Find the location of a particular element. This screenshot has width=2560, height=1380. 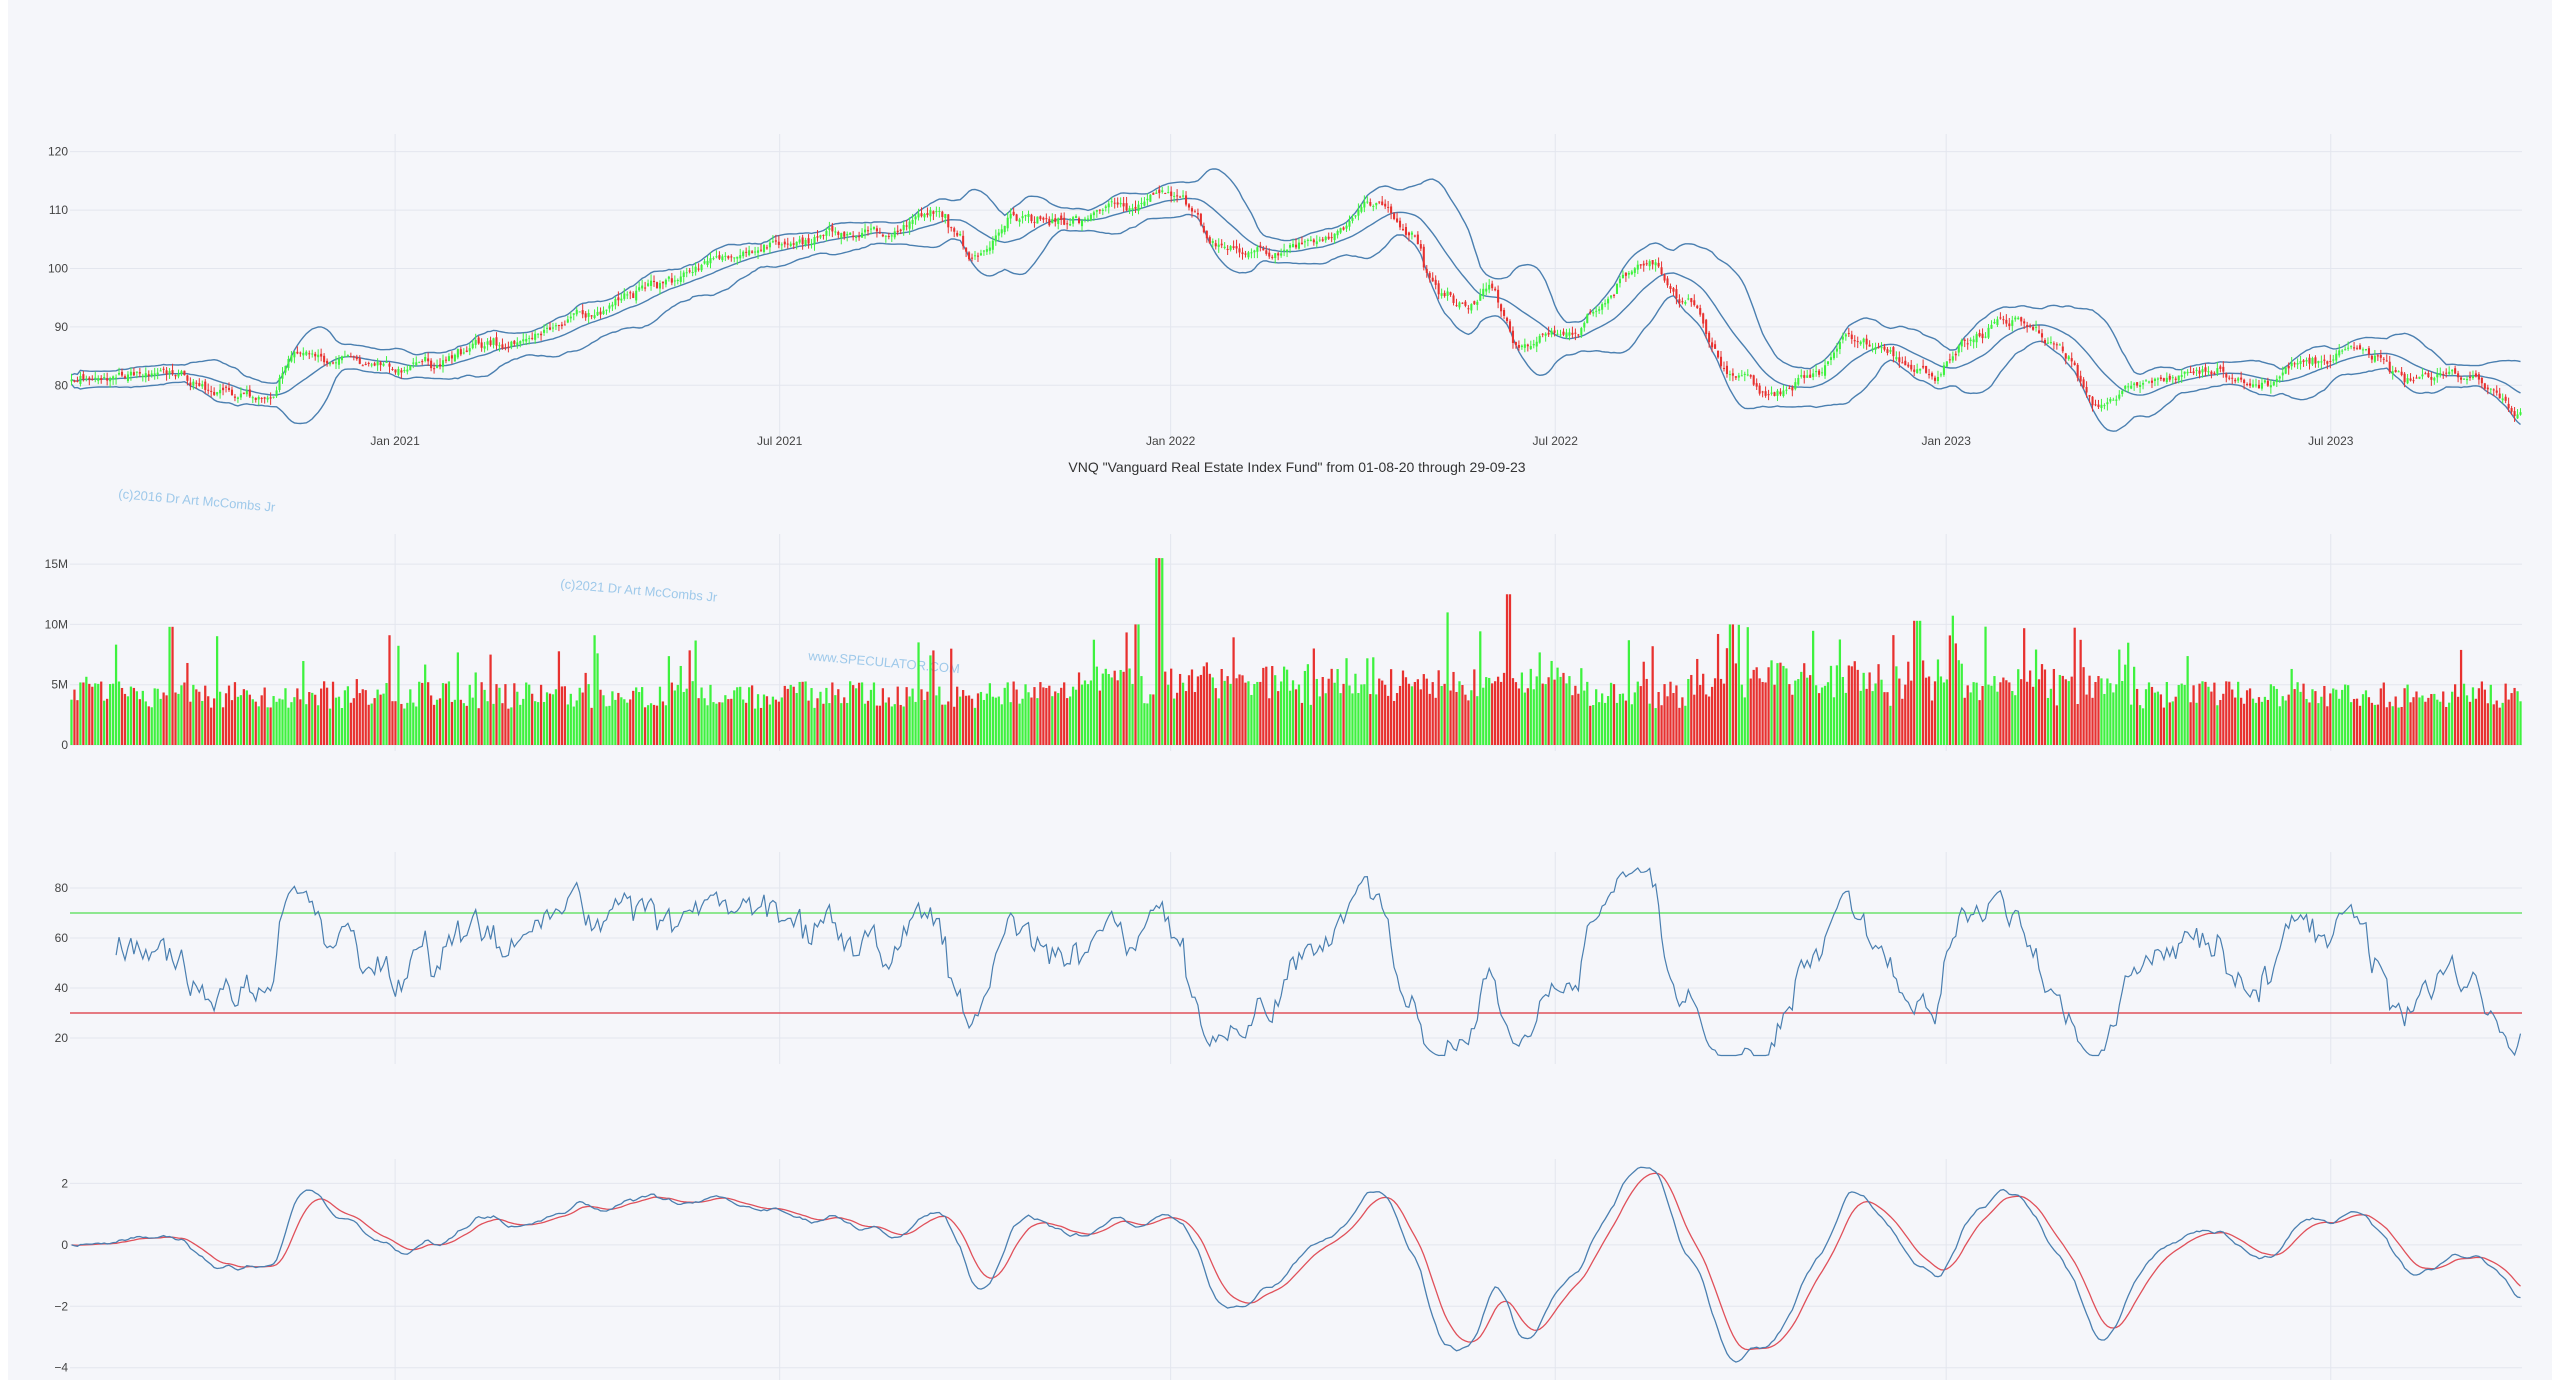

macd-line is located at coordinates (1296, 1264).